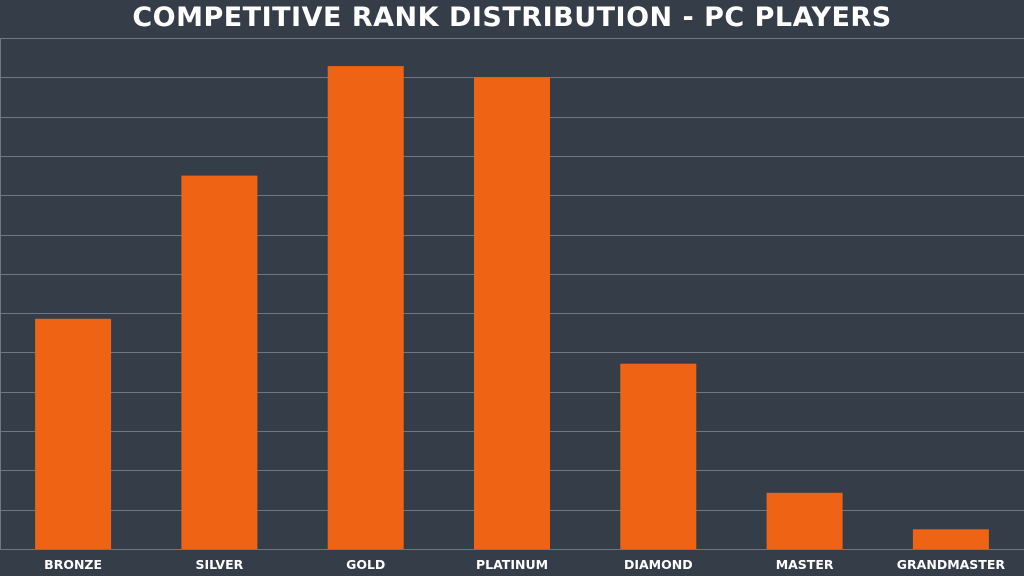 This screenshot has height=576, width=1024. What do you see at coordinates (219, 362) in the screenshot?
I see `bar-silver` at bounding box center [219, 362].